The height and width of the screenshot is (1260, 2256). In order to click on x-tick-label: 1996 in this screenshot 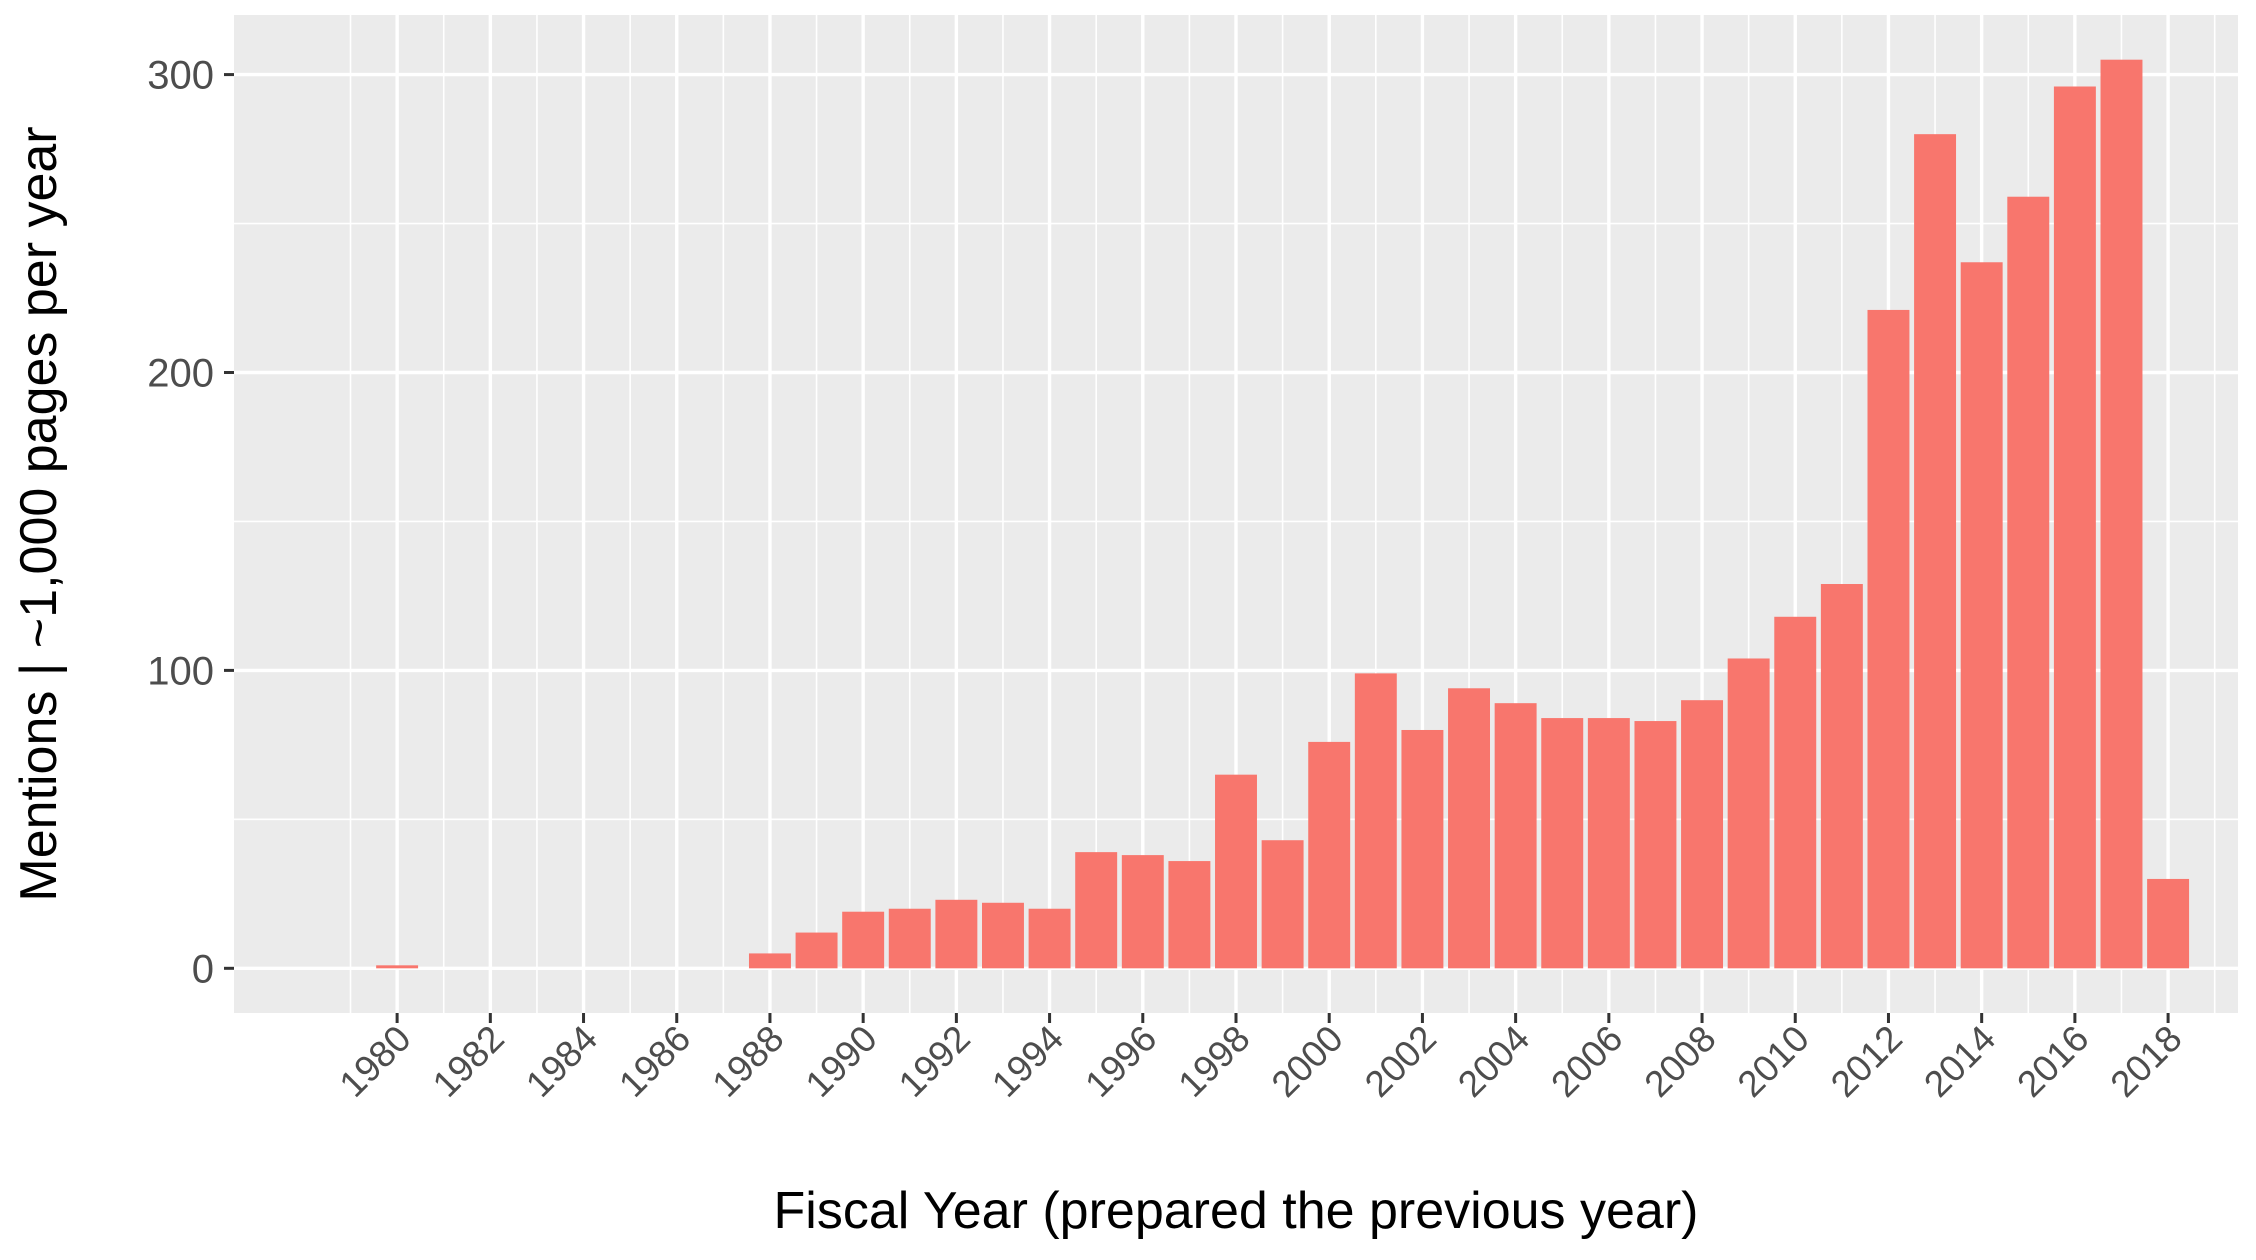, I will do `click(1120, 1061)`.